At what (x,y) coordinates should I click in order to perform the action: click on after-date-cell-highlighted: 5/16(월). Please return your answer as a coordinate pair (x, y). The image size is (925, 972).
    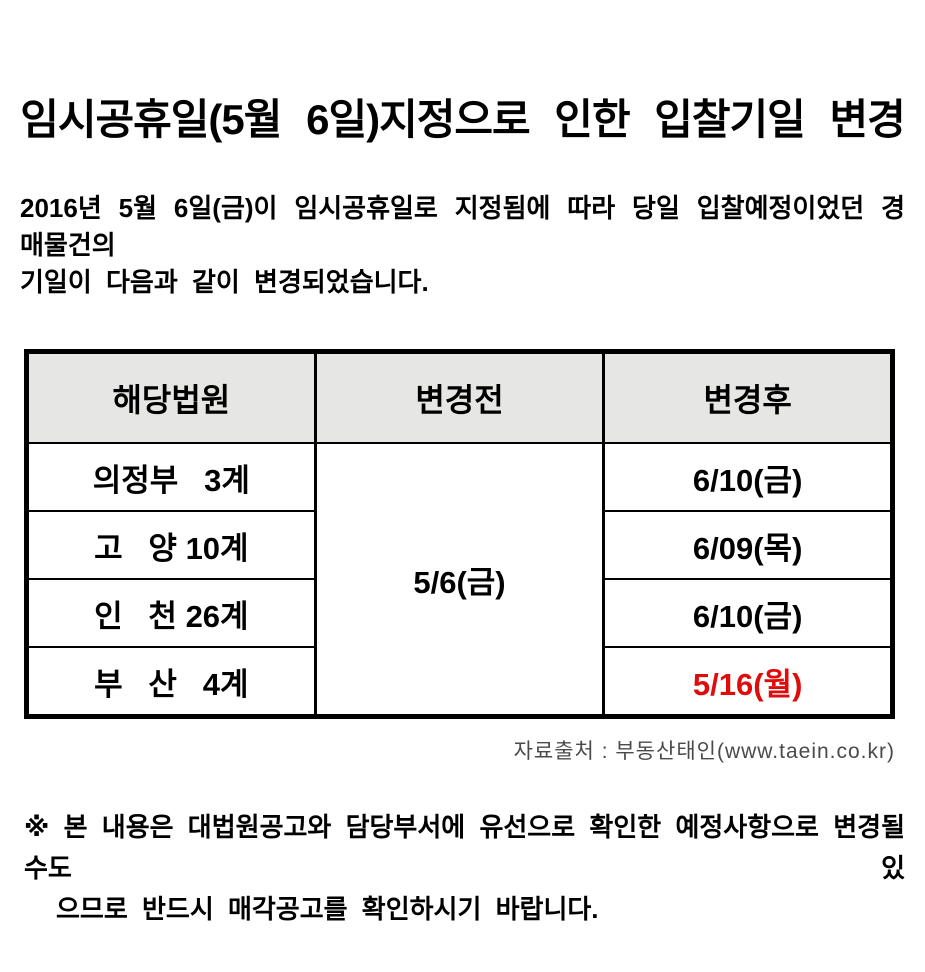
    Looking at the image, I should click on (748, 682).